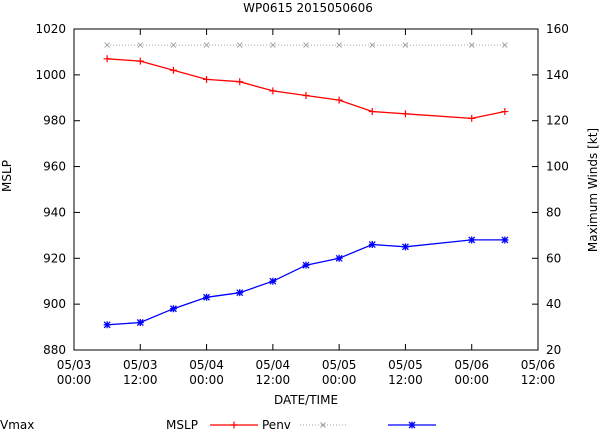 Image resolution: width=606 pixels, height=432 pixels. What do you see at coordinates (57, 189) in the screenshot?
I see `y-axis: 880 900 920 940 960 980 1000 1020` at bounding box center [57, 189].